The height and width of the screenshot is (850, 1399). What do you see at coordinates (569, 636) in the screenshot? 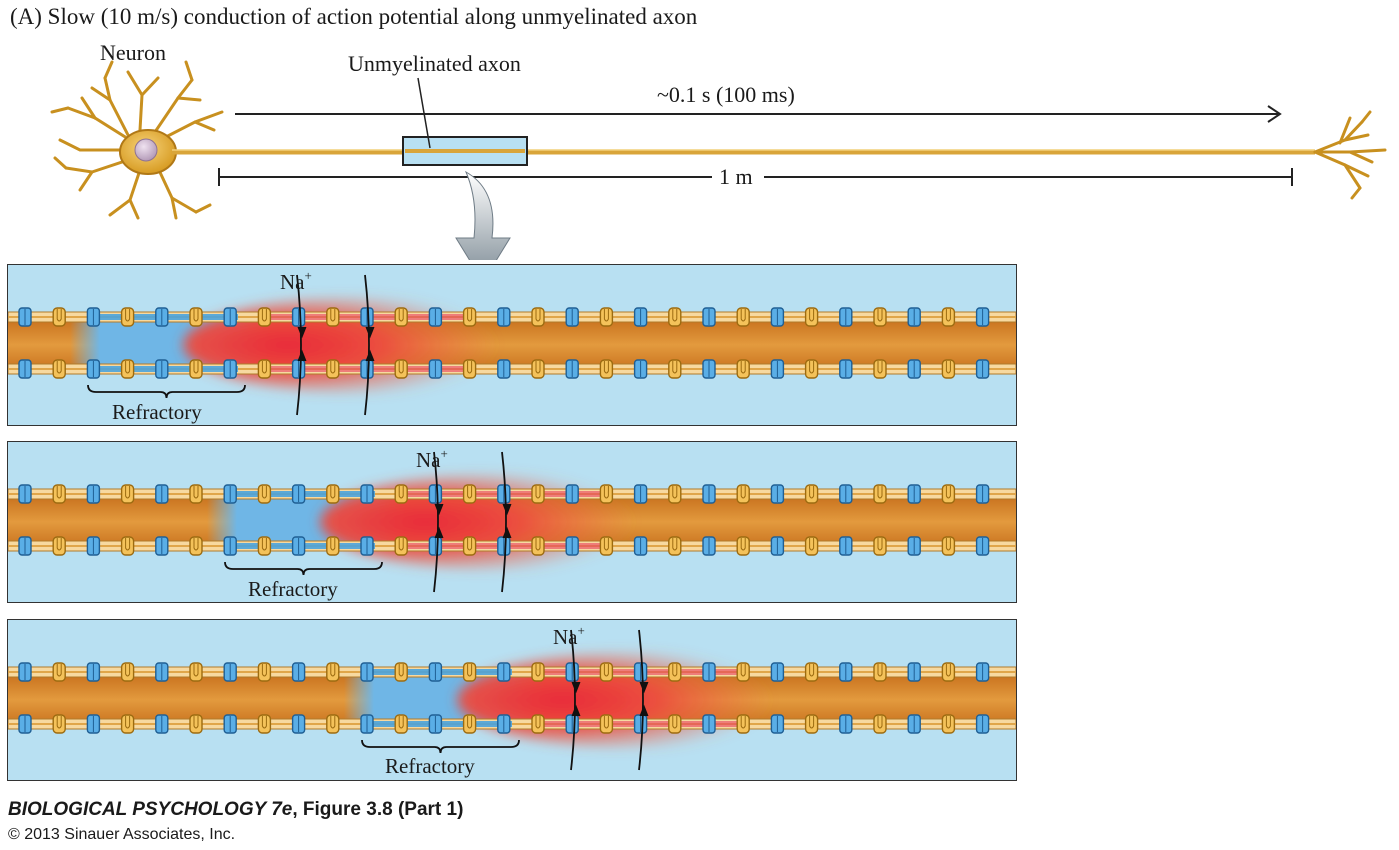
I see `na-label-3: Na+` at bounding box center [569, 636].